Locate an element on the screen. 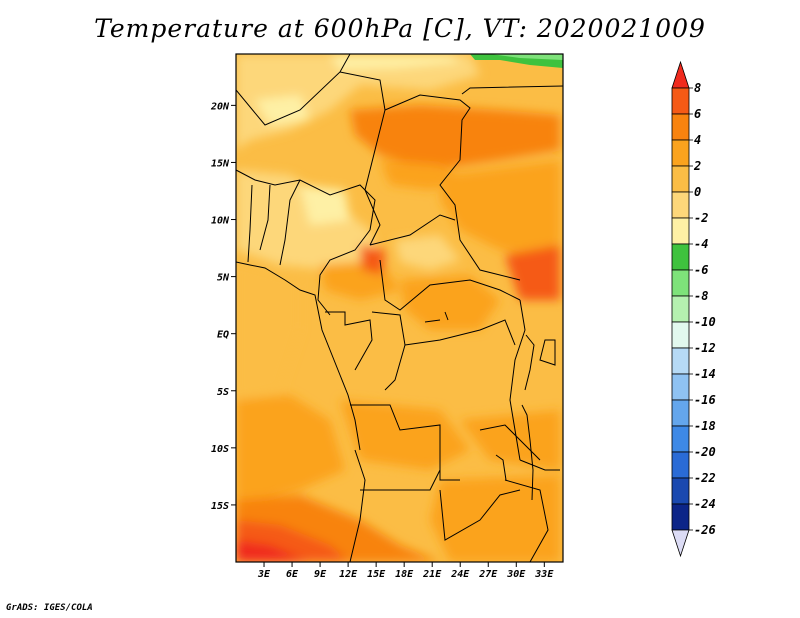 This screenshot has height=618, width=800. colorbar-level-label: 4 is located at coordinates (697, 140).